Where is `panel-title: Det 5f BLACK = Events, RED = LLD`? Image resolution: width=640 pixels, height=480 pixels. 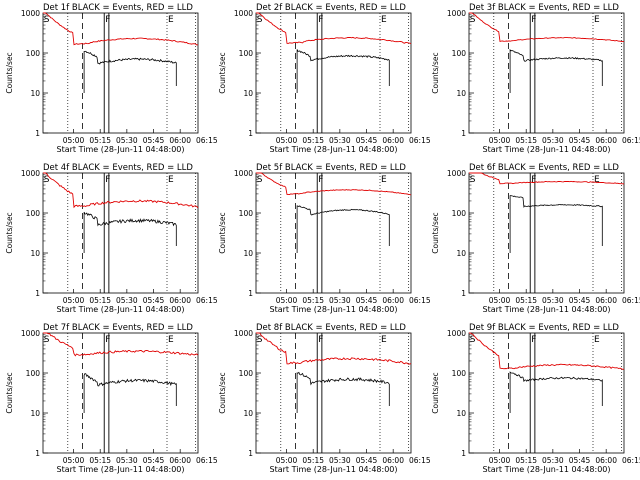
panel-title: Det 5f BLACK = Events, RED = LLD is located at coordinates (331, 168).